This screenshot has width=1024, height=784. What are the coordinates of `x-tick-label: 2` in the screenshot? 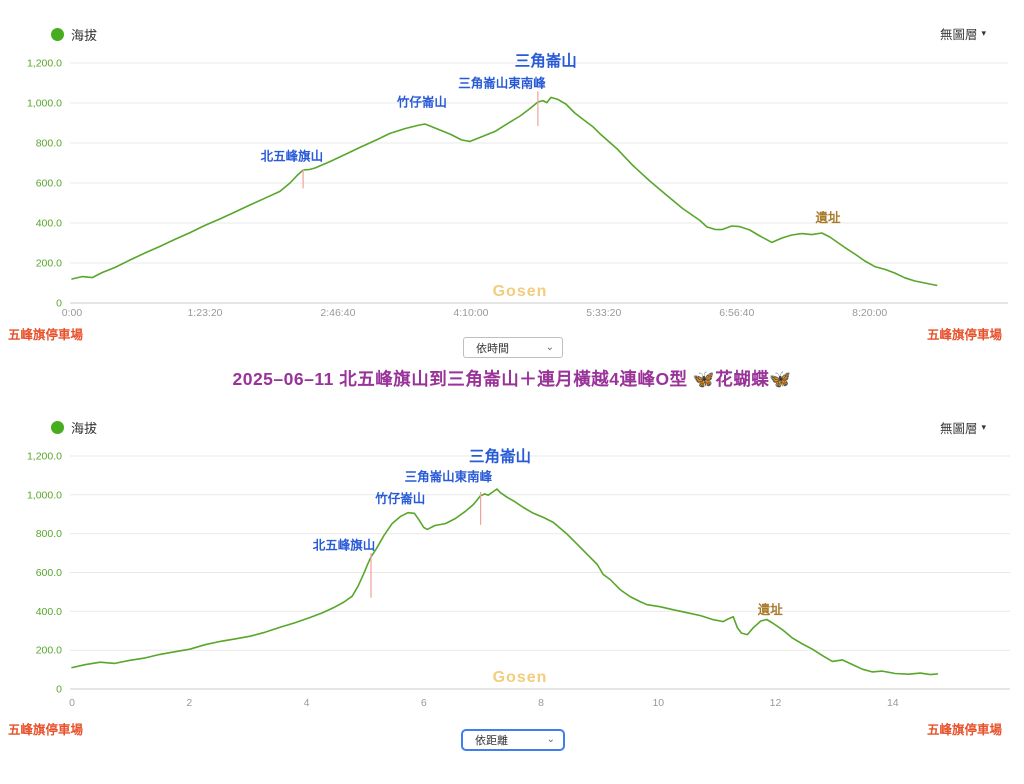 It's located at (189, 703).